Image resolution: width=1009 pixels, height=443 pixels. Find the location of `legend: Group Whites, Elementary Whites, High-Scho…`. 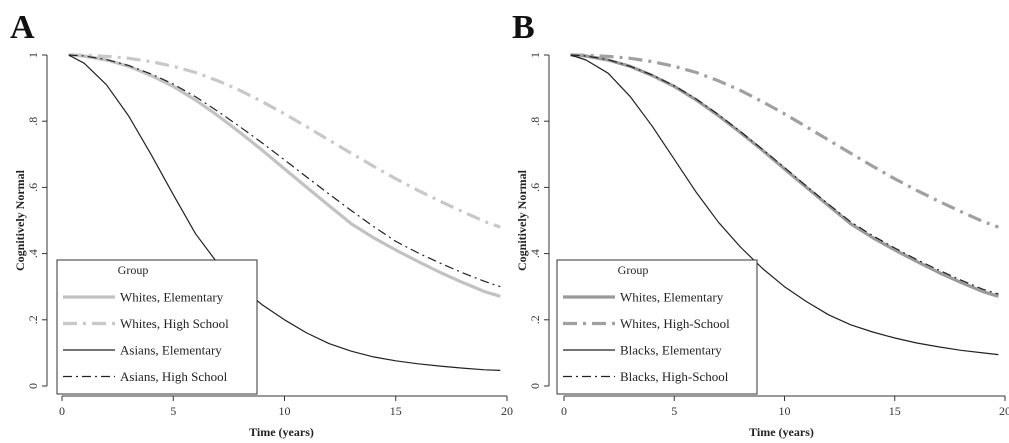

legend: Group Whites, Elementary Whites, High-Scho… is located at coordinates (657, 327).